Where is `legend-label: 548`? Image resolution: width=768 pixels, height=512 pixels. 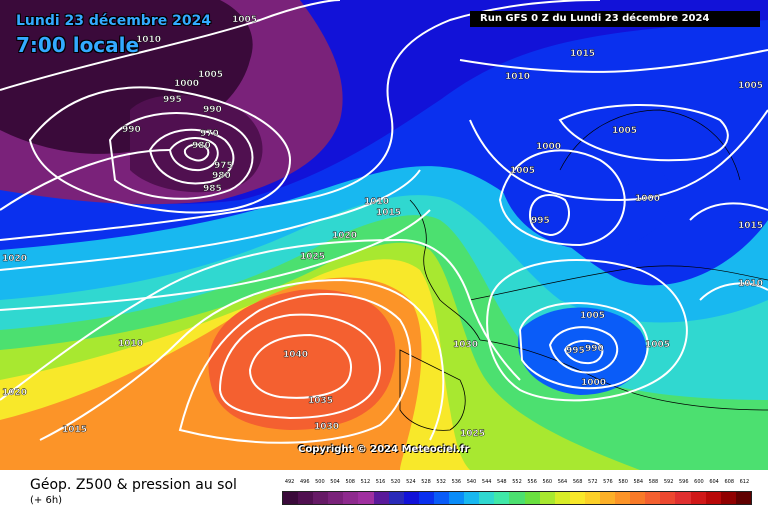 legend-label: 548 is located at coordinates (502, 482).